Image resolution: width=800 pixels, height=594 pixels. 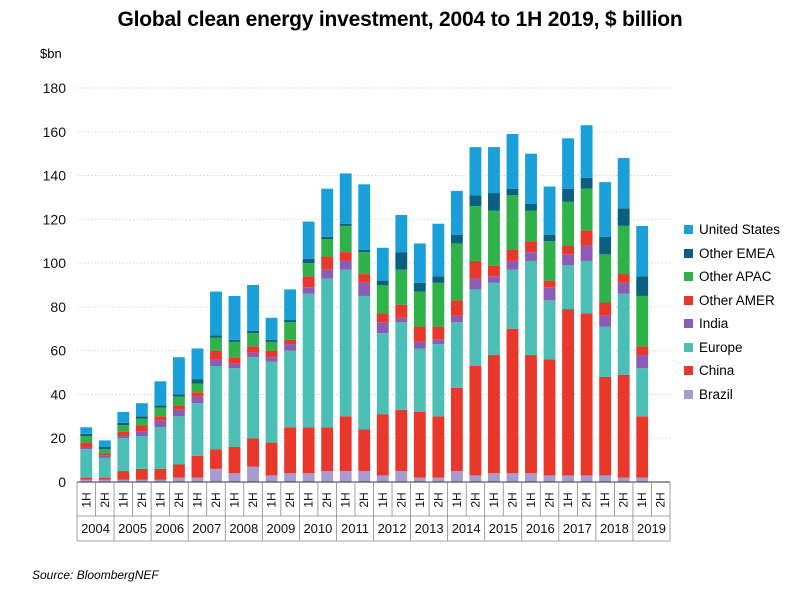 What do you see at coordinates (732, 230) in the screenshot?
I see `legend-item: United States` at bounding box center [732, 230].